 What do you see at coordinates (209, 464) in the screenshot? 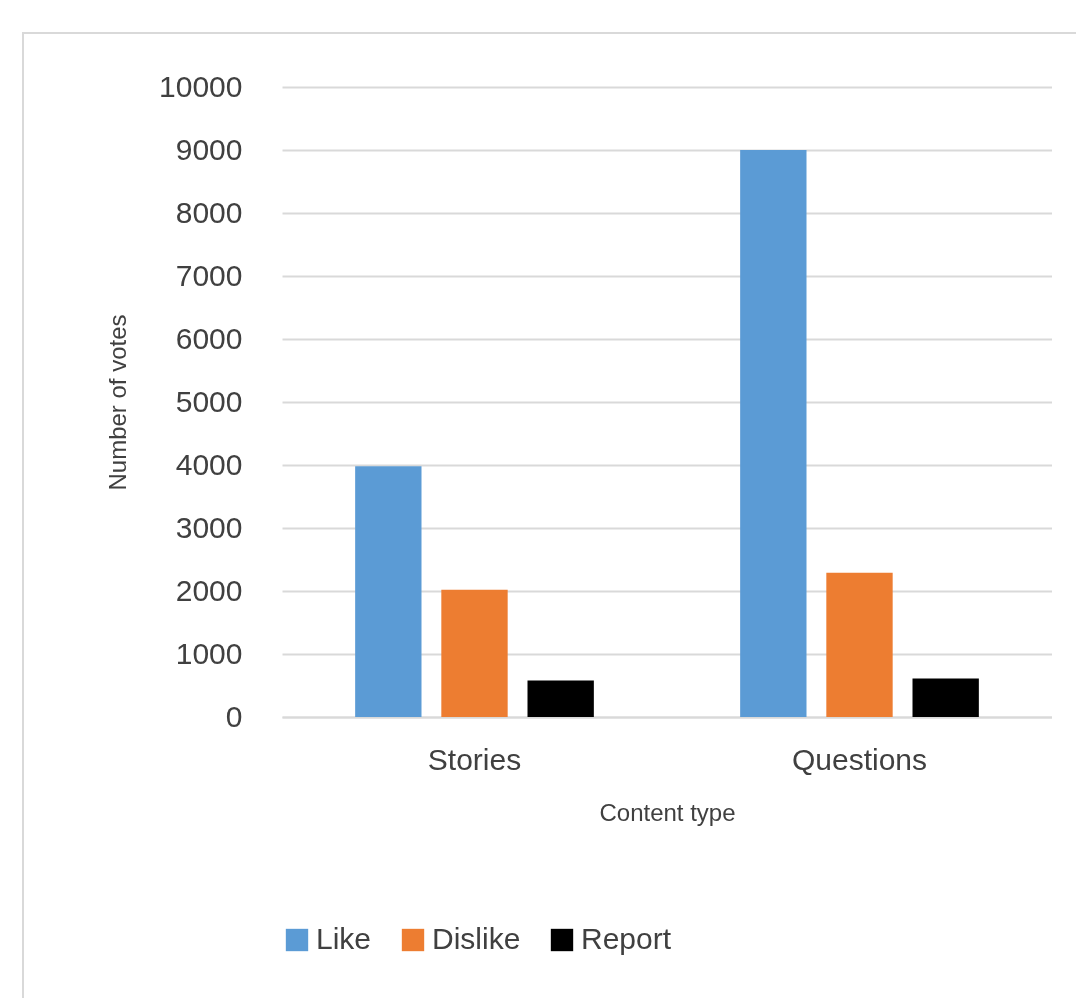
I see `y-tick-label: 4000` at bounding box center [209, 464].